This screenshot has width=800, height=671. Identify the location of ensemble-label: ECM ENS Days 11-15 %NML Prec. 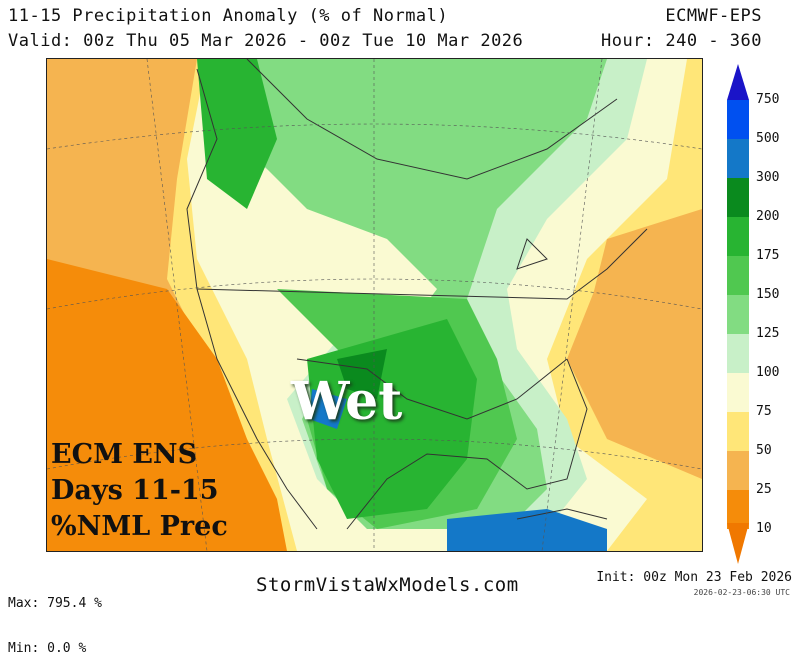
(139, 491).